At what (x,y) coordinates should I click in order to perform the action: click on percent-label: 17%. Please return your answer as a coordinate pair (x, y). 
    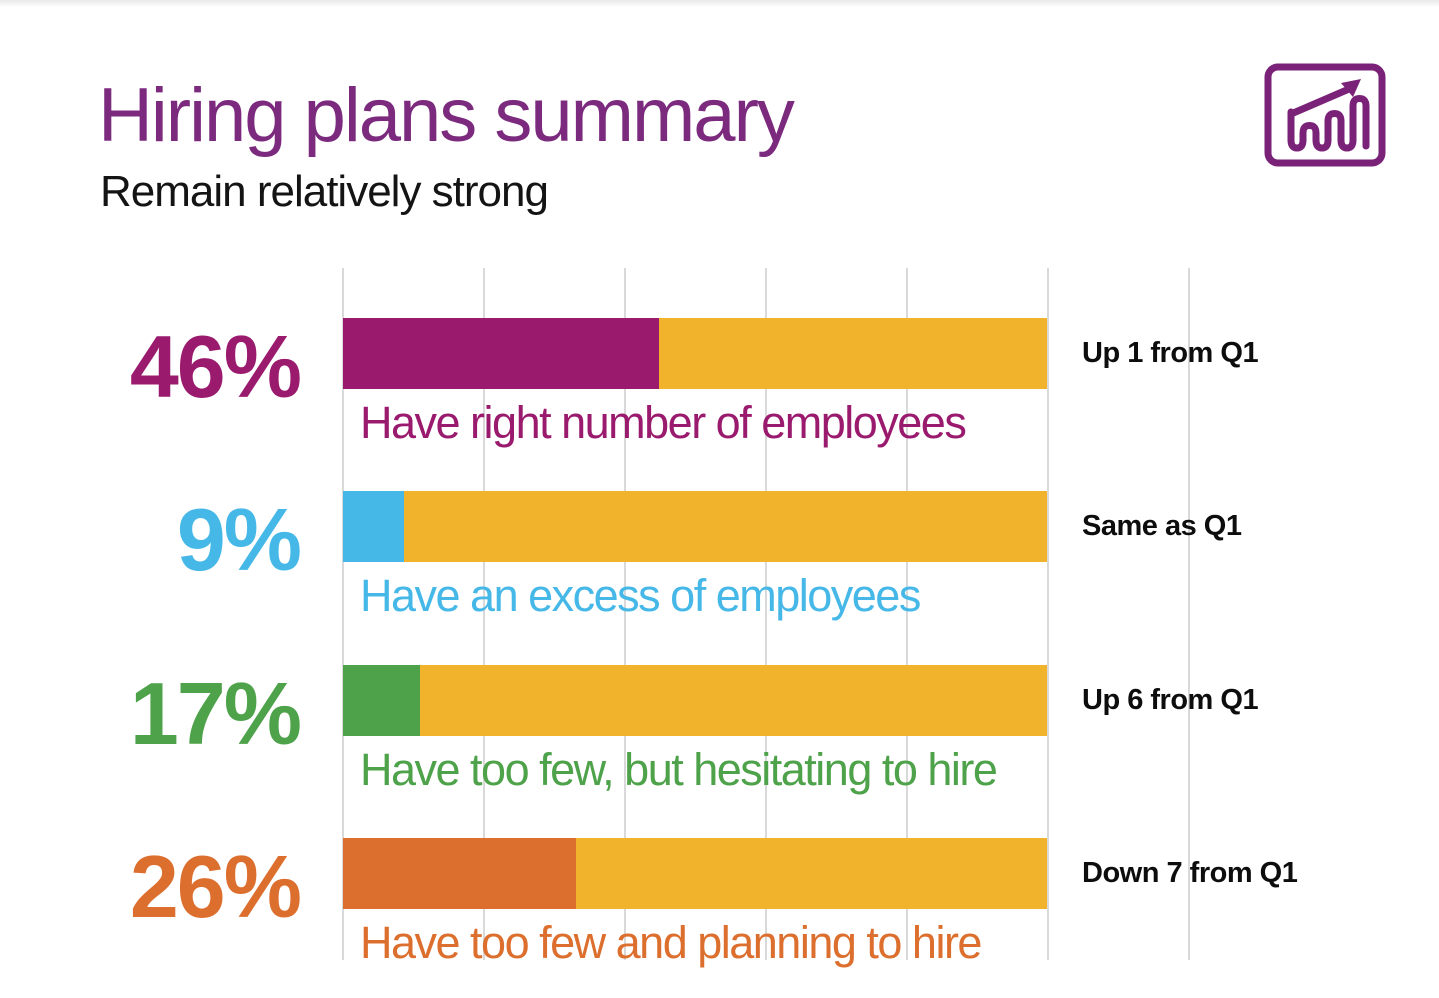
    Looking at the image, I should click on (215, 713).